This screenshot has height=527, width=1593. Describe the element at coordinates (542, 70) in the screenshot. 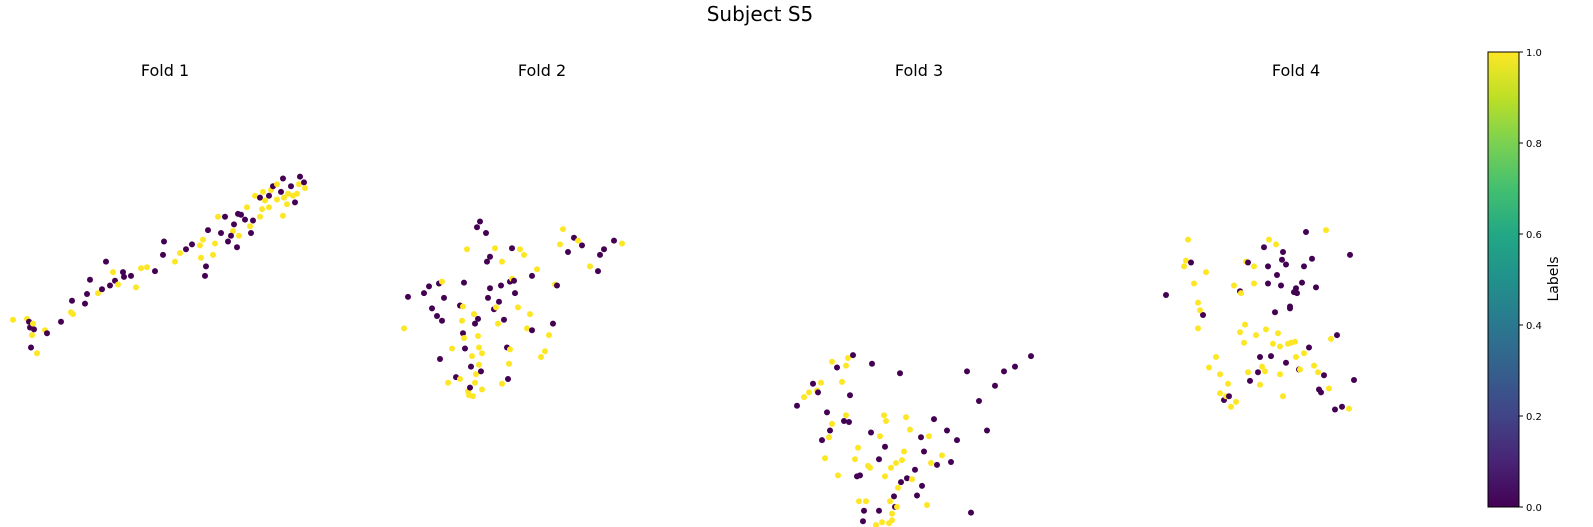

I see `panel-title: Fold 2` at that location.